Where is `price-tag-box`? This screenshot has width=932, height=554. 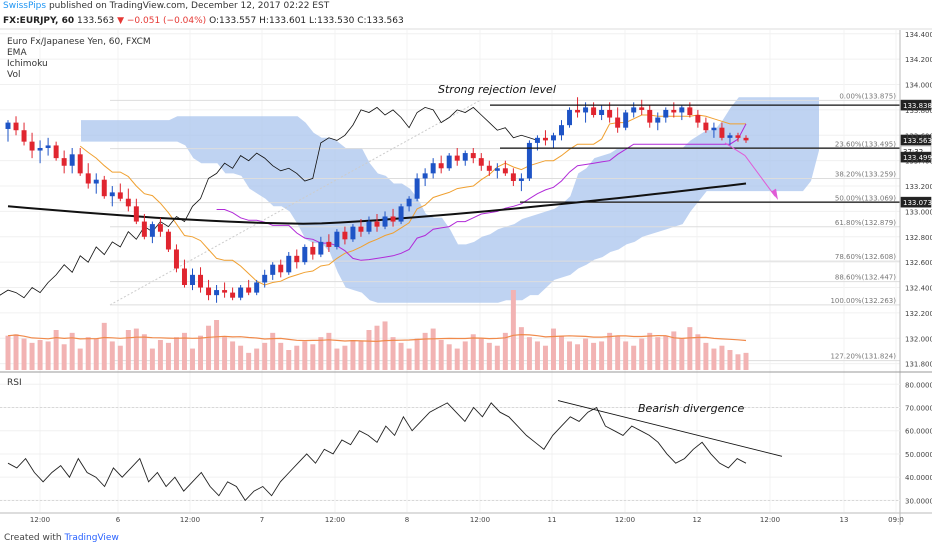 price-tag-box is located at coordinates (916, 105).